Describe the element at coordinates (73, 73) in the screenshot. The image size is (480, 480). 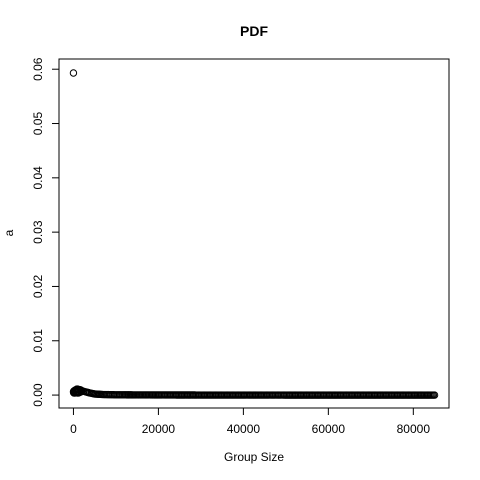
I see `outlier-point` at that location.